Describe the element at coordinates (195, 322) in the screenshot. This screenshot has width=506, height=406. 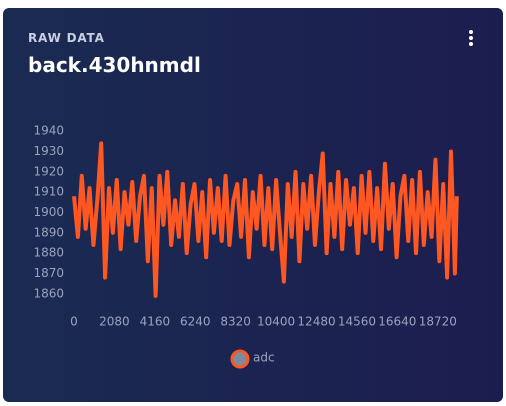
I see `x-tick-label: 6240` at that location.